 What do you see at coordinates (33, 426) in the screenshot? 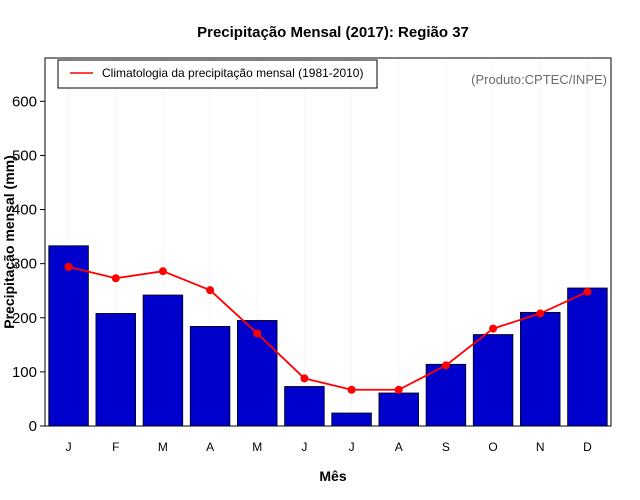
I see `y-tick-label: 0` at bounding box center [33, 426].